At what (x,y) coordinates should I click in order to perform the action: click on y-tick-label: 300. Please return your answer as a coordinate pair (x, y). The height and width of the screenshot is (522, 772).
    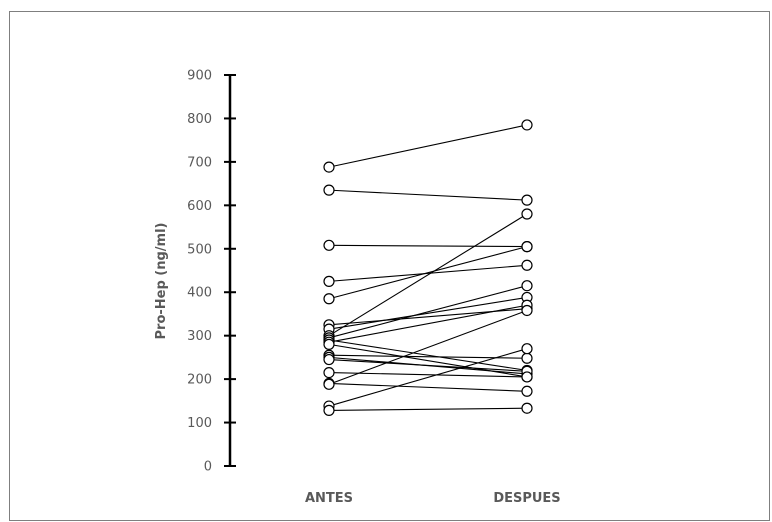
    Looking at the image, I should click on (199, 336).